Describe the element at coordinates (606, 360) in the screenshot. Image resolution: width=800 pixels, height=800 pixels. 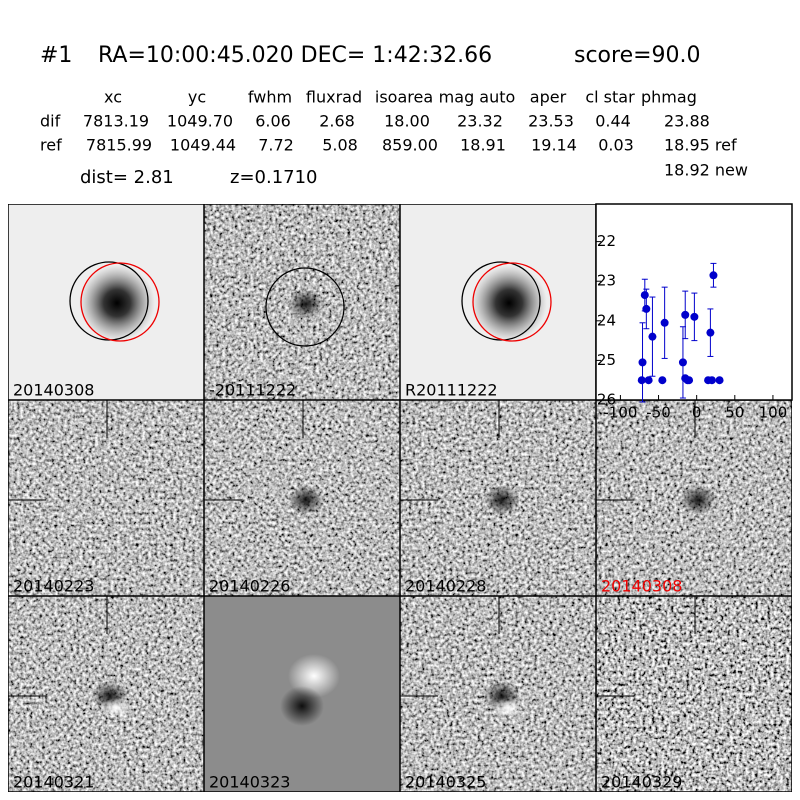
I see `y-tick-label: 25` at that location.